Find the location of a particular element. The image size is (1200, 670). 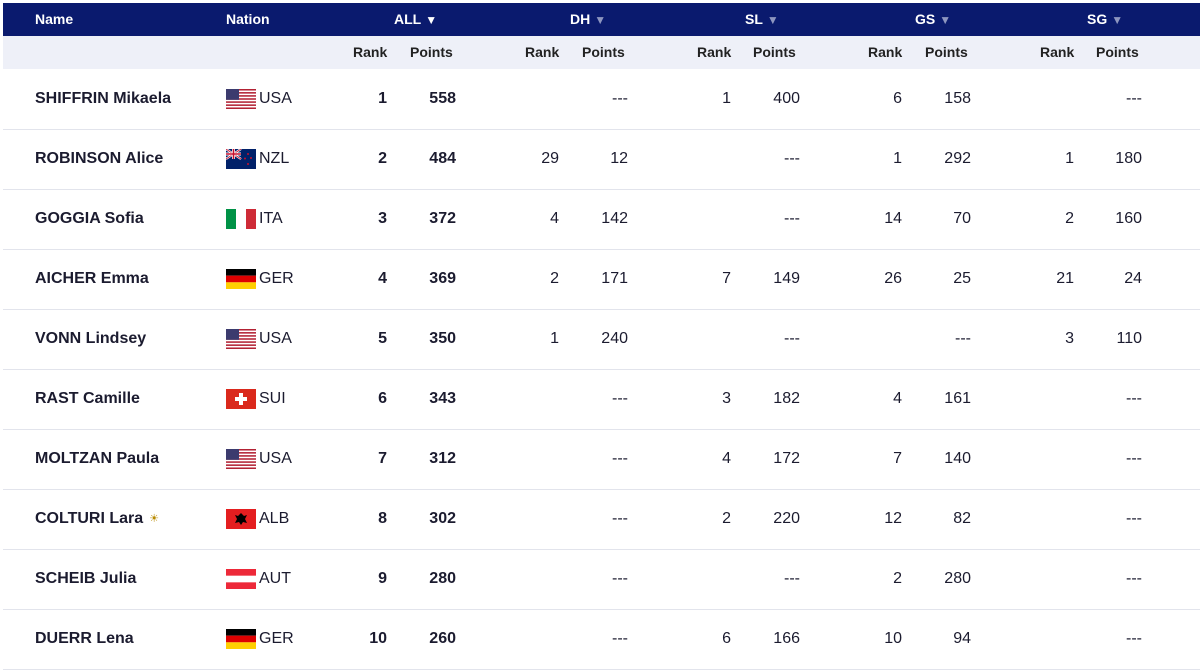

sl-points: 149 is located at coordinates (786, 278).